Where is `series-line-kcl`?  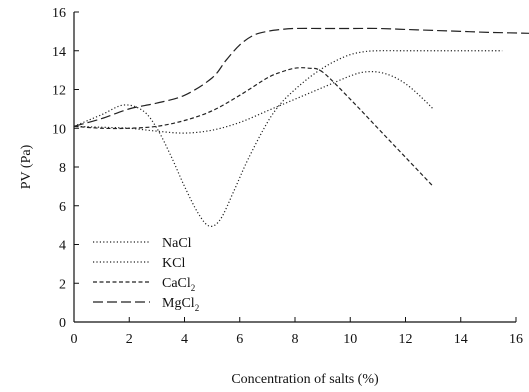
series-line-kcl is located at coordinates (253, 102).